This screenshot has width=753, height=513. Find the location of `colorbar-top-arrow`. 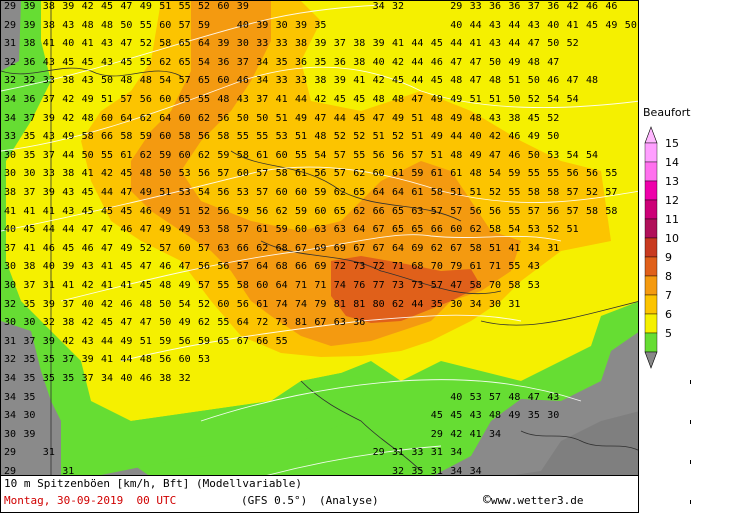

colorbar-top-arrow is located at coordinates (651, 135).